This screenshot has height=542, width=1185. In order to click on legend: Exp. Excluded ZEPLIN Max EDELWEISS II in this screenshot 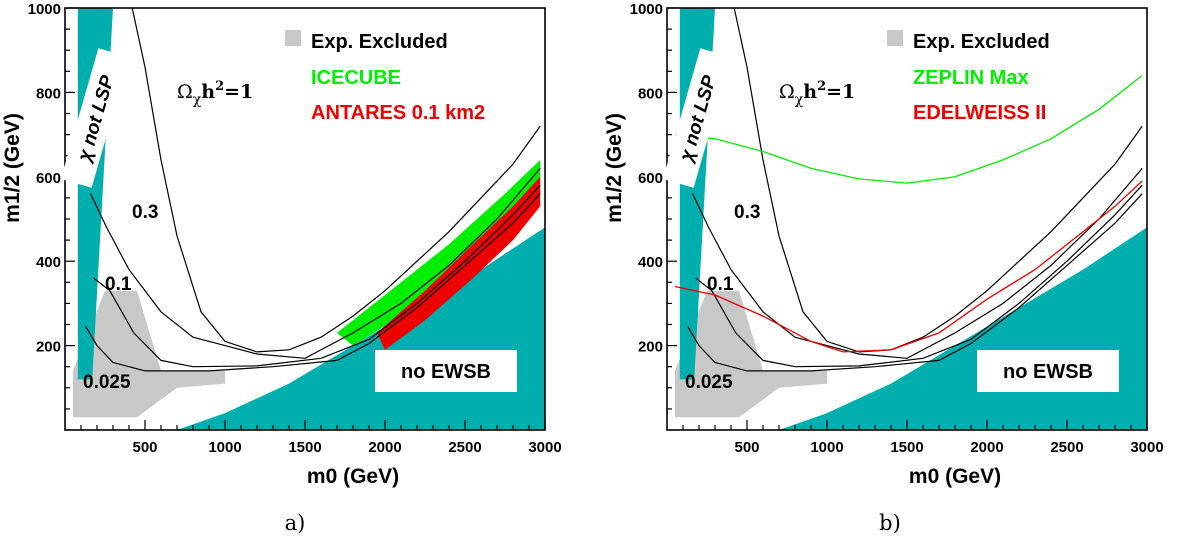, I will do `click(968, 77)`.